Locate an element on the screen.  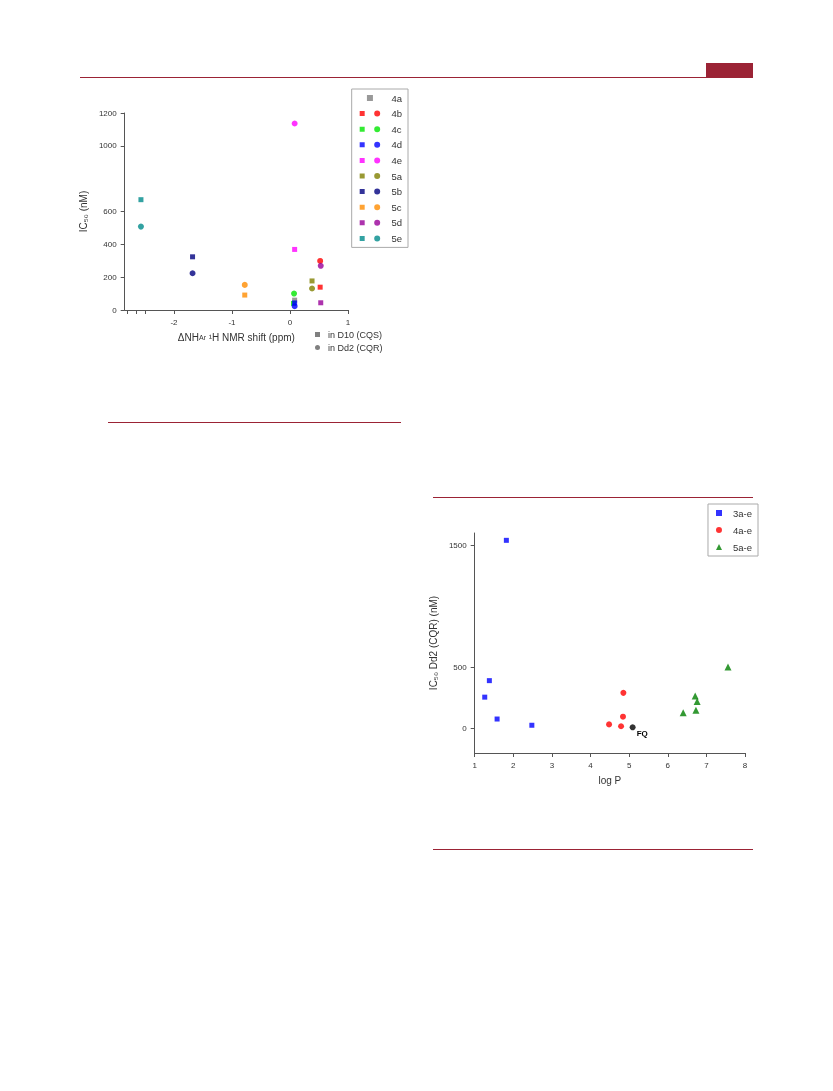
x-tick-label: 6 is located at coordinates (668, 765).